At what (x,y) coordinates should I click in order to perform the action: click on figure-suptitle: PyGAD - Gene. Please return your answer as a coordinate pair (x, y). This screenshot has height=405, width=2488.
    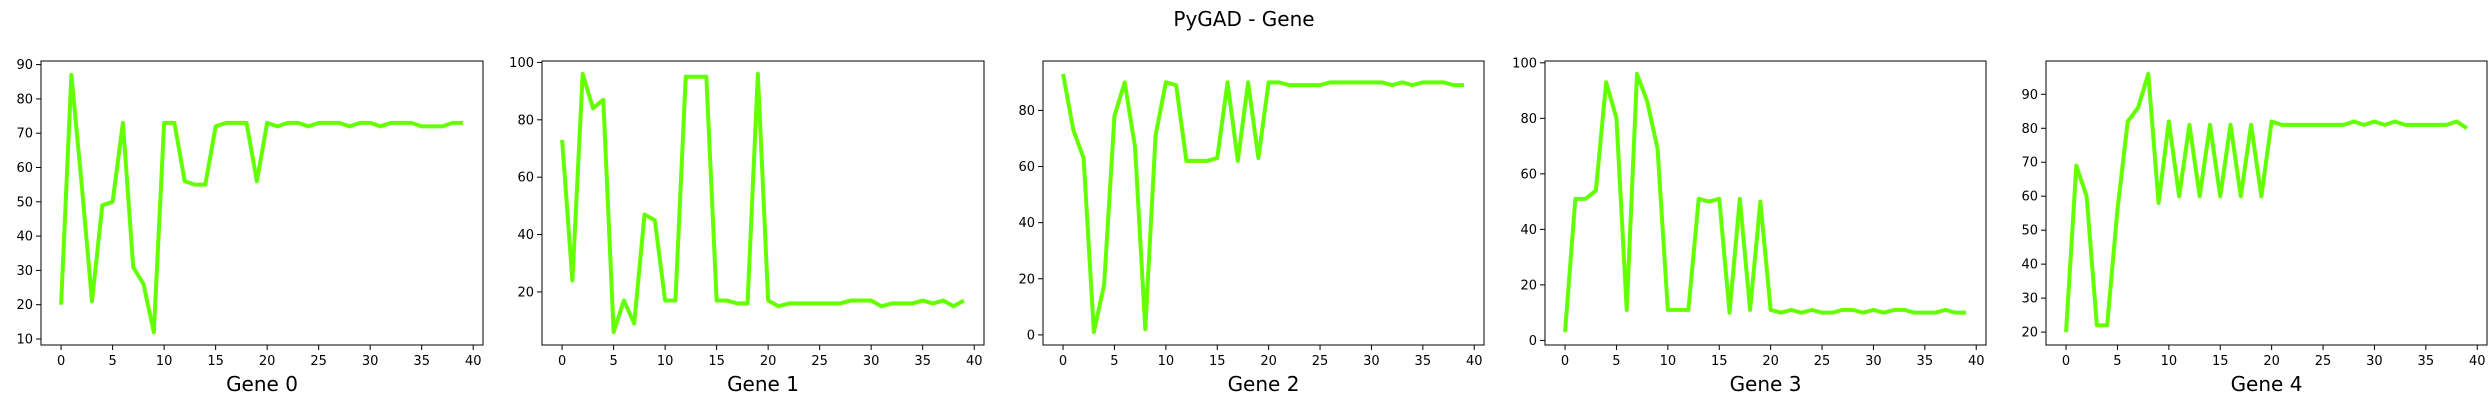
    Looking at the image, I should click on (1243, 19).